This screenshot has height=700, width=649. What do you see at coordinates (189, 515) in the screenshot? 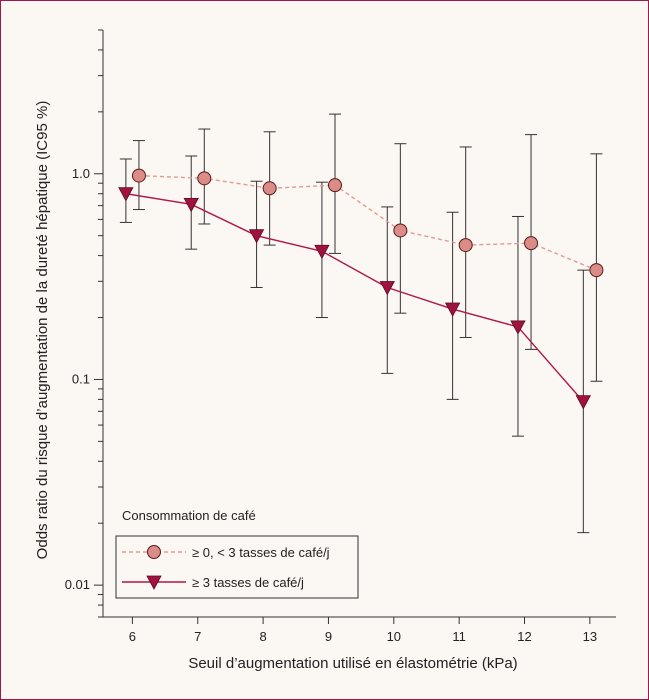
I see `legend-title: Consommation de café` at bounding box center [189, 515].